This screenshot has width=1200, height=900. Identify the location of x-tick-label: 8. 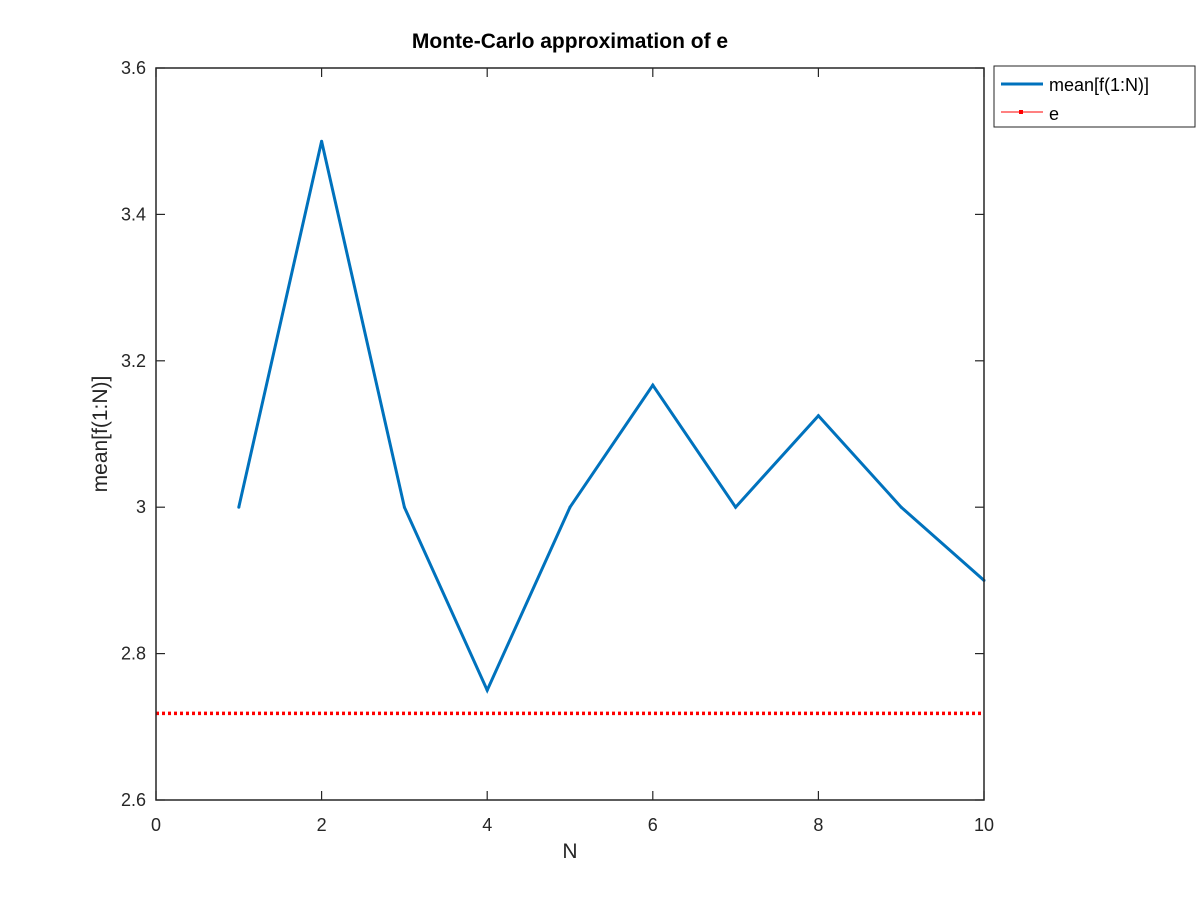
(818, 825).